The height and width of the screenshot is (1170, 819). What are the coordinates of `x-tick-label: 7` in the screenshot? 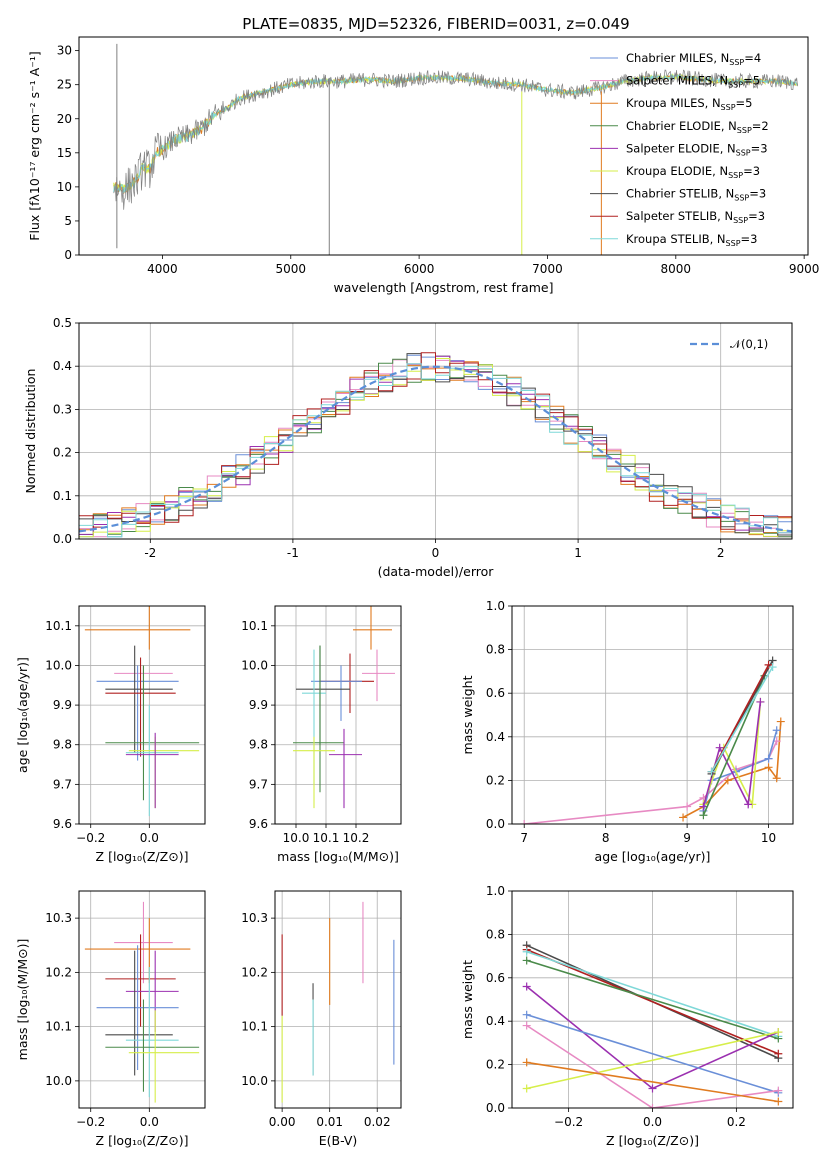 It's located at (524, 838).